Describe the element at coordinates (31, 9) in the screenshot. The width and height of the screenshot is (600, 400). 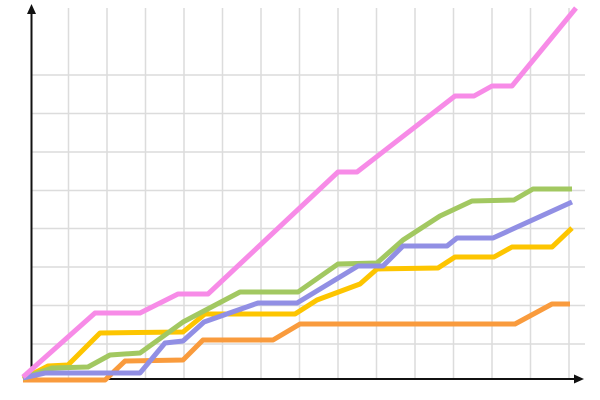
I see `y-axis-arrowhead-icon` at that location.